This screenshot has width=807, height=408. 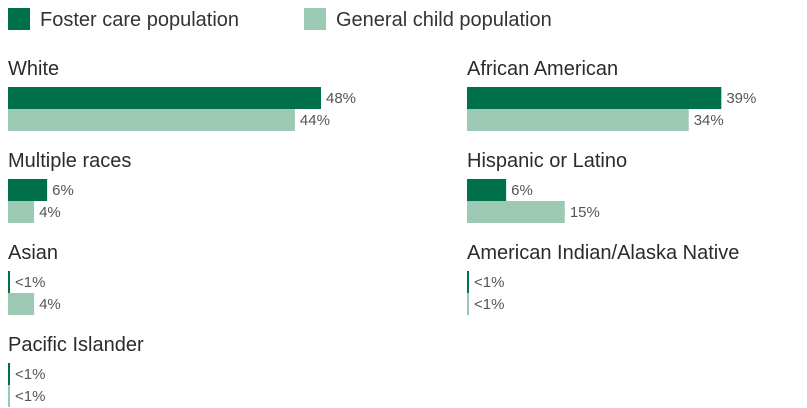 What do you see at coordinates (50, 304) in the screenshot?
I see `value-label-general-asian: 4%` at bounding box center [50, 304].